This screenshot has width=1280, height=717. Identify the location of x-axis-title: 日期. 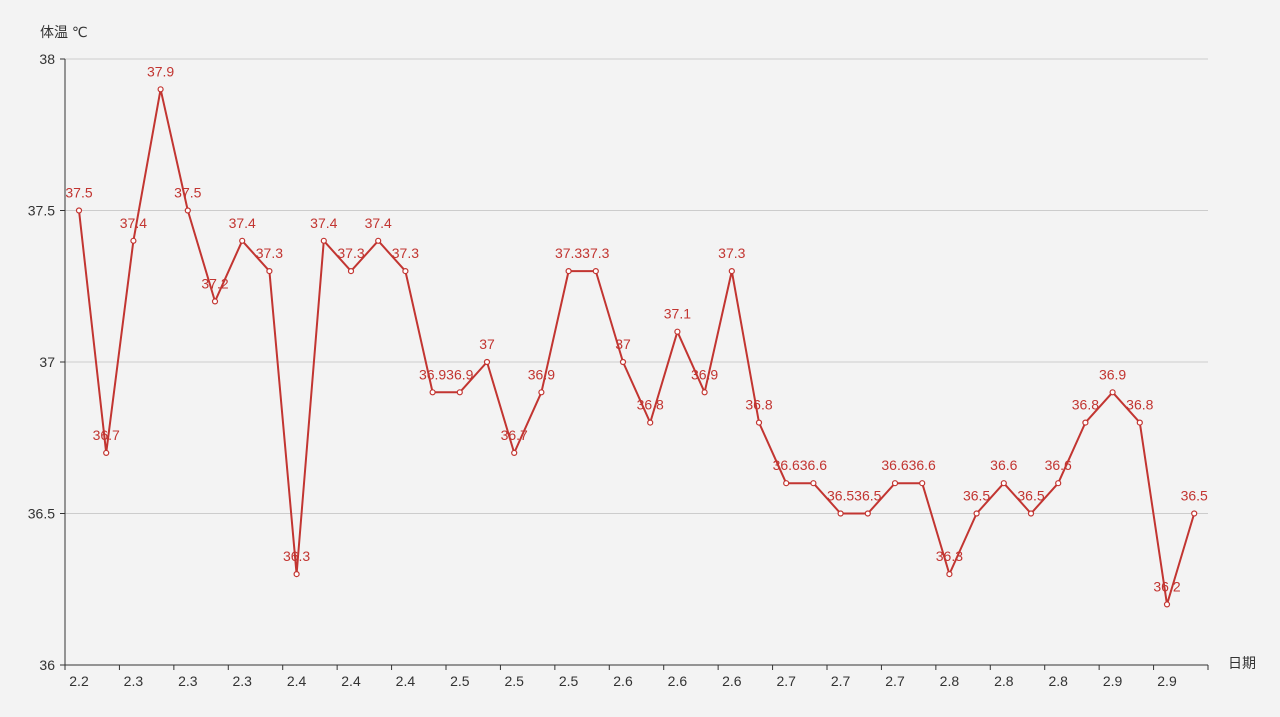
(1242, 663).